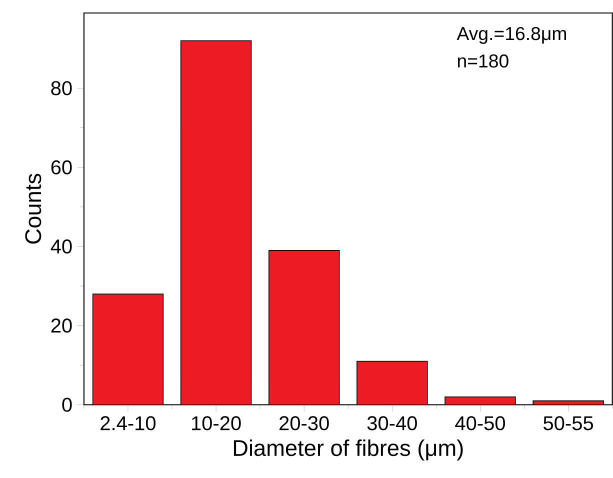  What do you see at coordinates (304, 423) in the screenshot?
I see `x-tick-label: 20-30` at bounding box center [304, 423].